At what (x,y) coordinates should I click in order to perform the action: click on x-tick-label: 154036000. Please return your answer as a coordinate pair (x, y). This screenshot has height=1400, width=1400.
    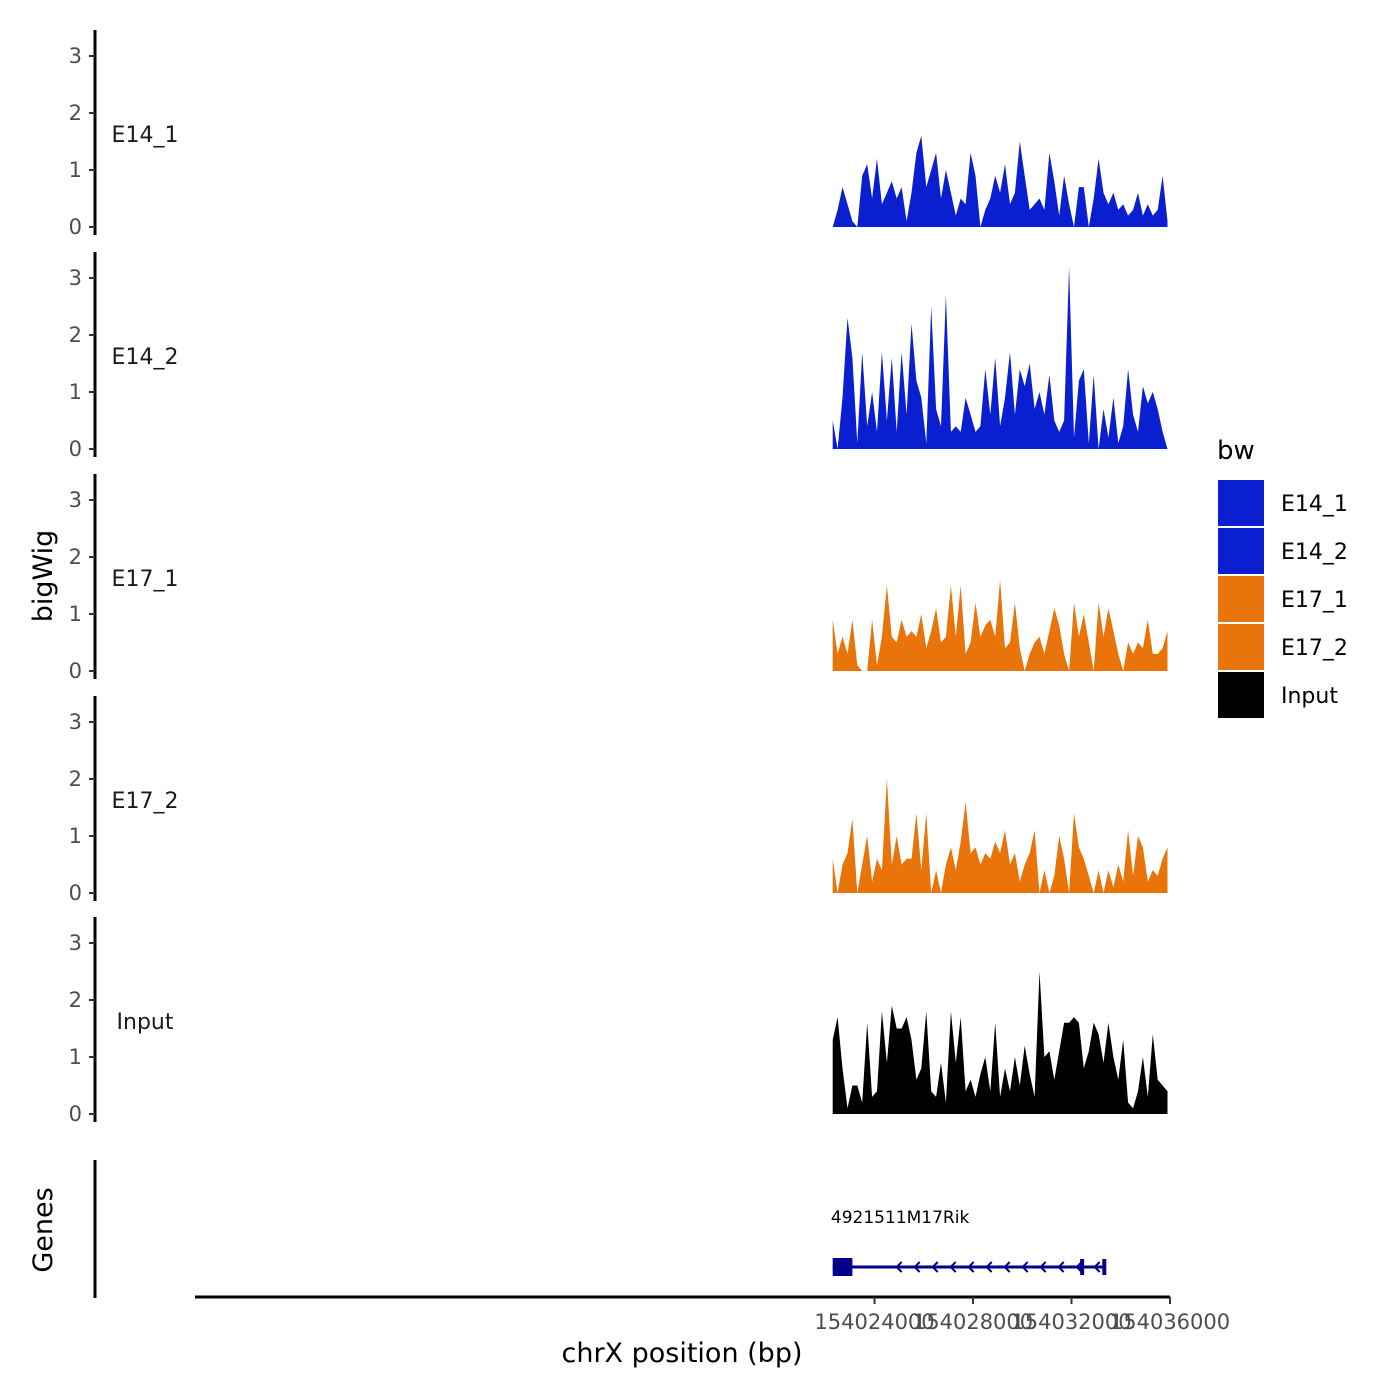
    Looking at the image, I should click on (1170, 1322).